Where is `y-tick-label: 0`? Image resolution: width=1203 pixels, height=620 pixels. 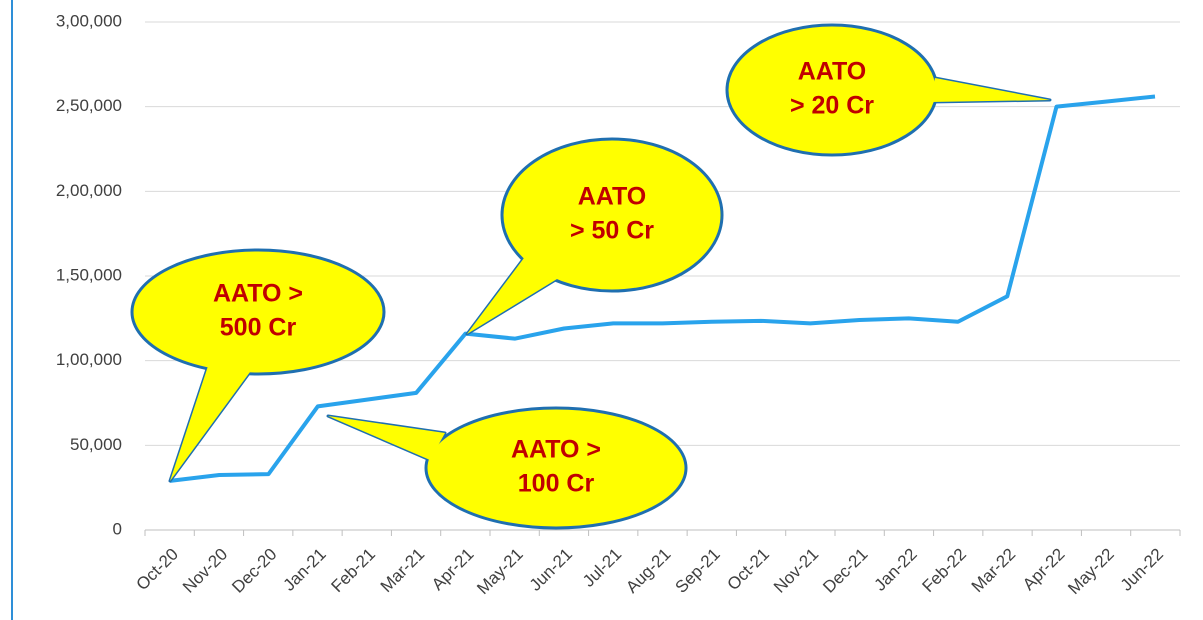
y-tick-label: 0 is located at coordinates (117, 528).